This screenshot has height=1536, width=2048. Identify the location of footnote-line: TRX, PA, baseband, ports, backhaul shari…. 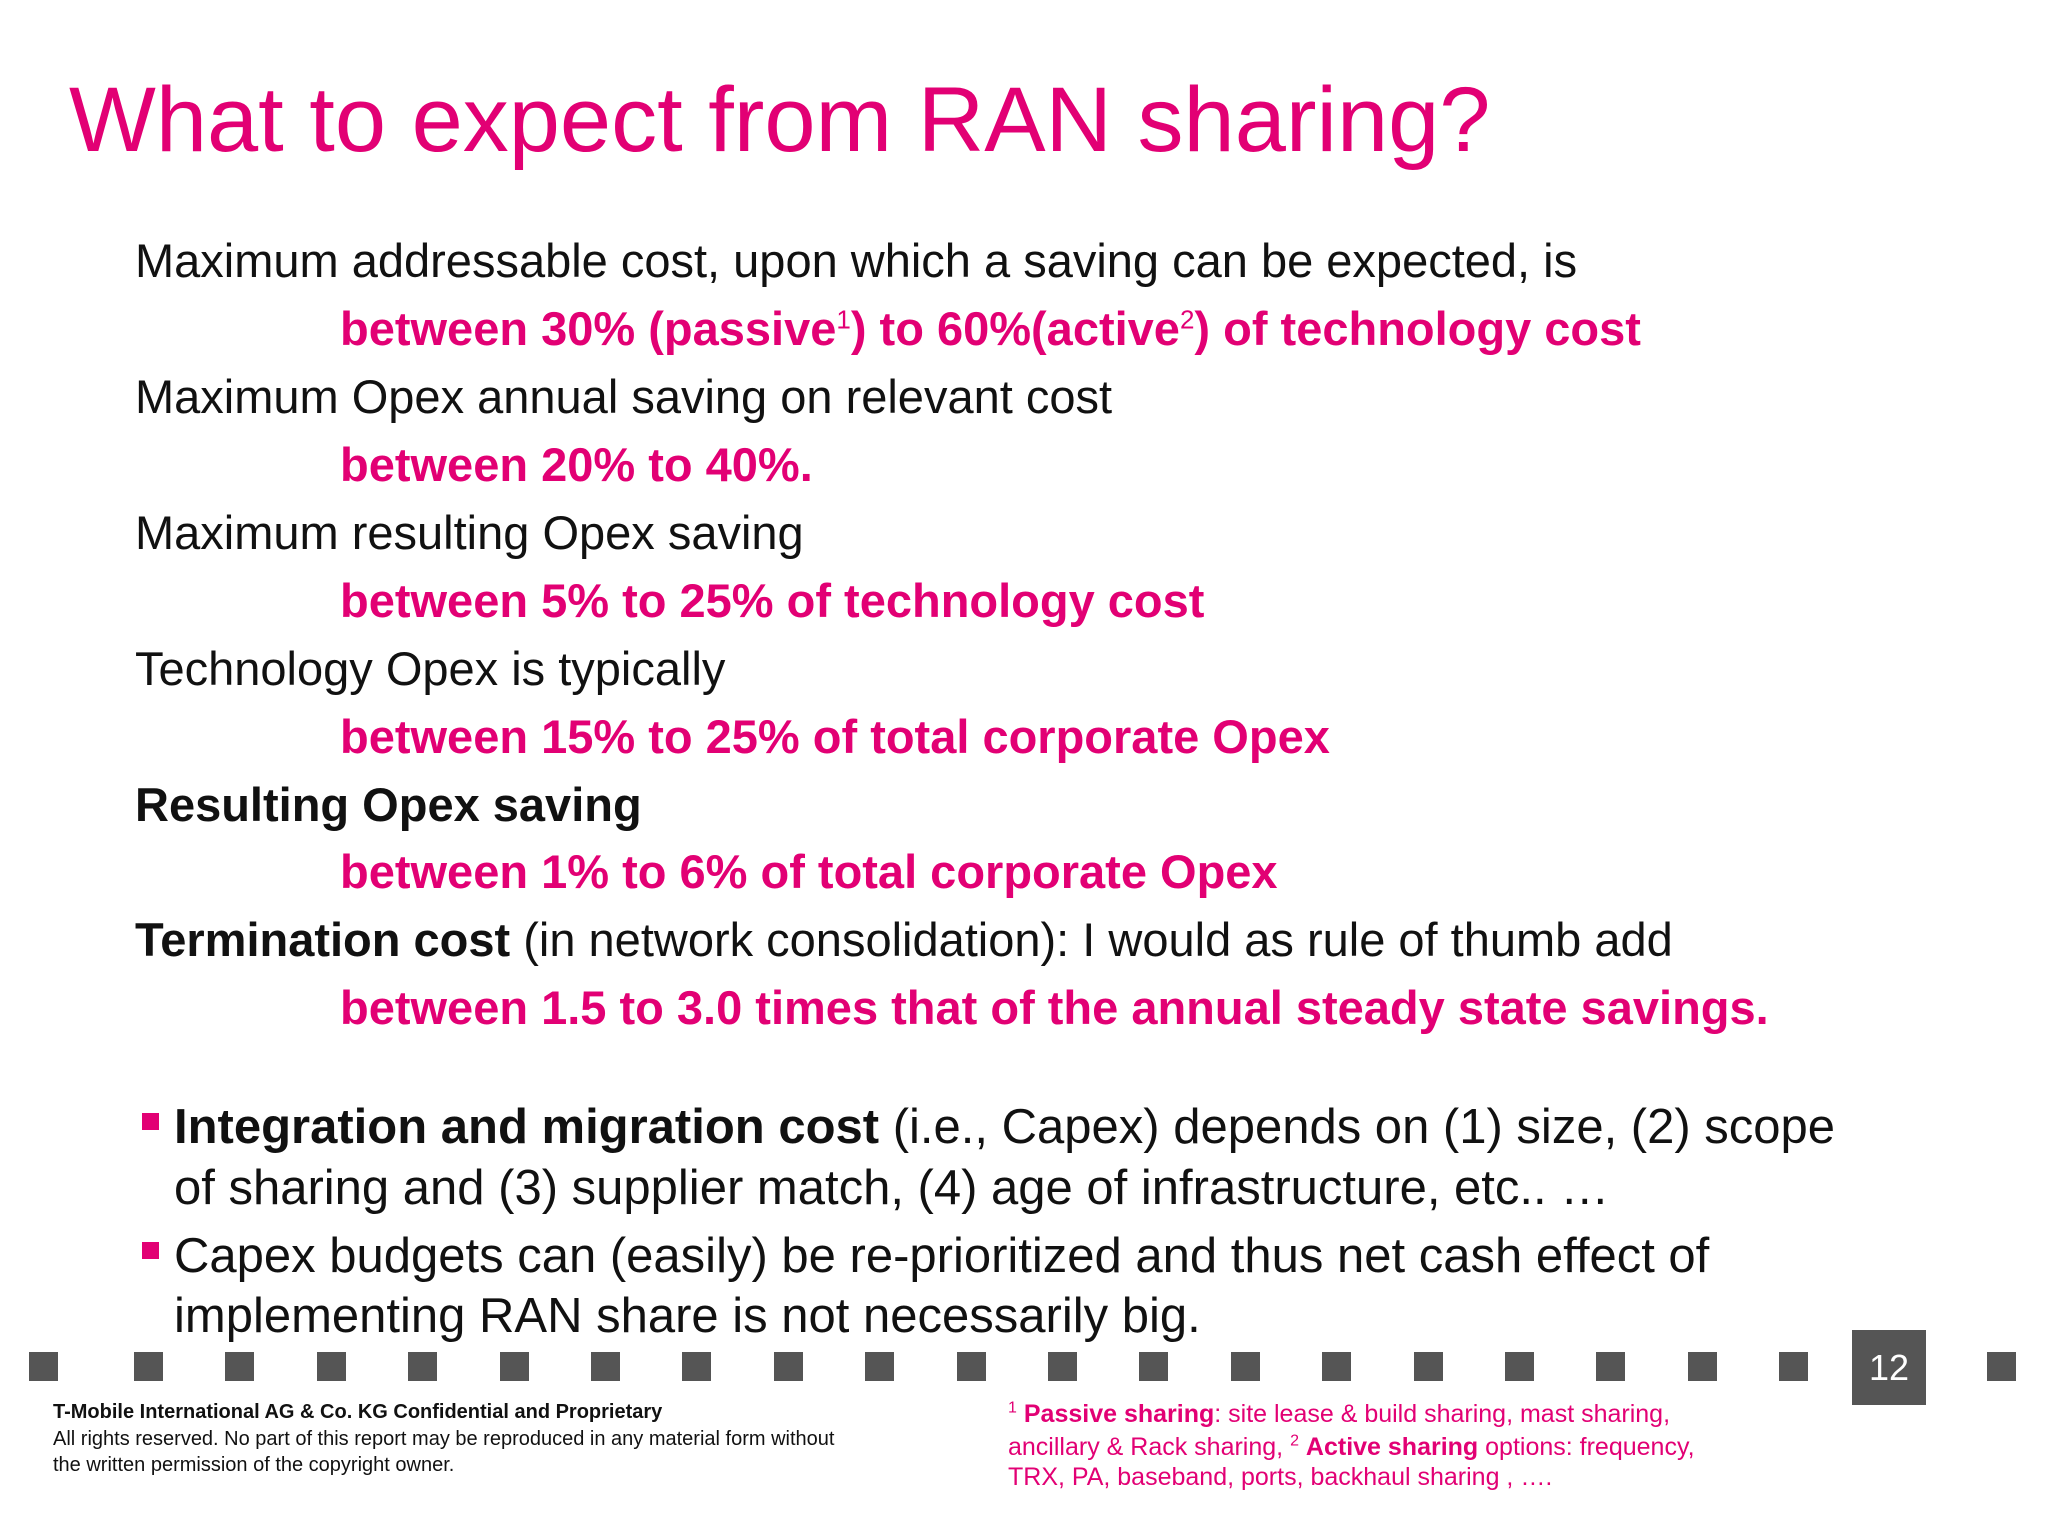
(1280, 1477).